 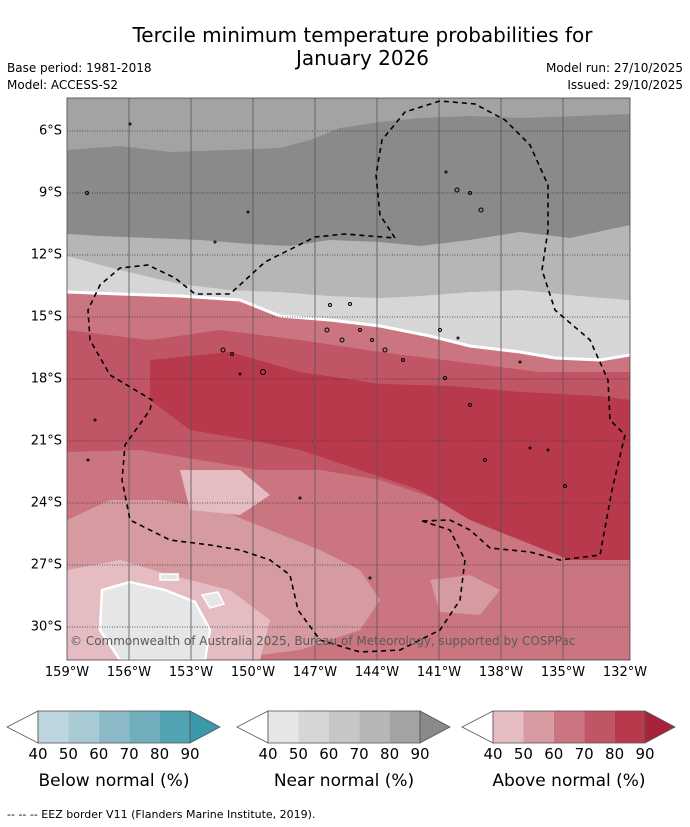 I want to click on colorbar-above, so click(x=568, y=727).